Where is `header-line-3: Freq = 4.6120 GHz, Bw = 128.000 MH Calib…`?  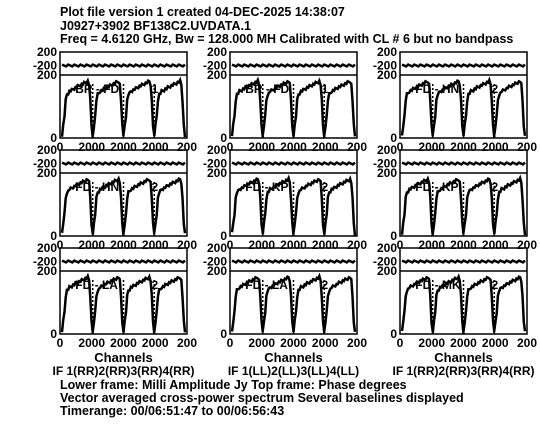 header-line-3: Freq = 4.6120 GHz, Bw = 128.000 MH Calib… is located at coordinates (287, 39).